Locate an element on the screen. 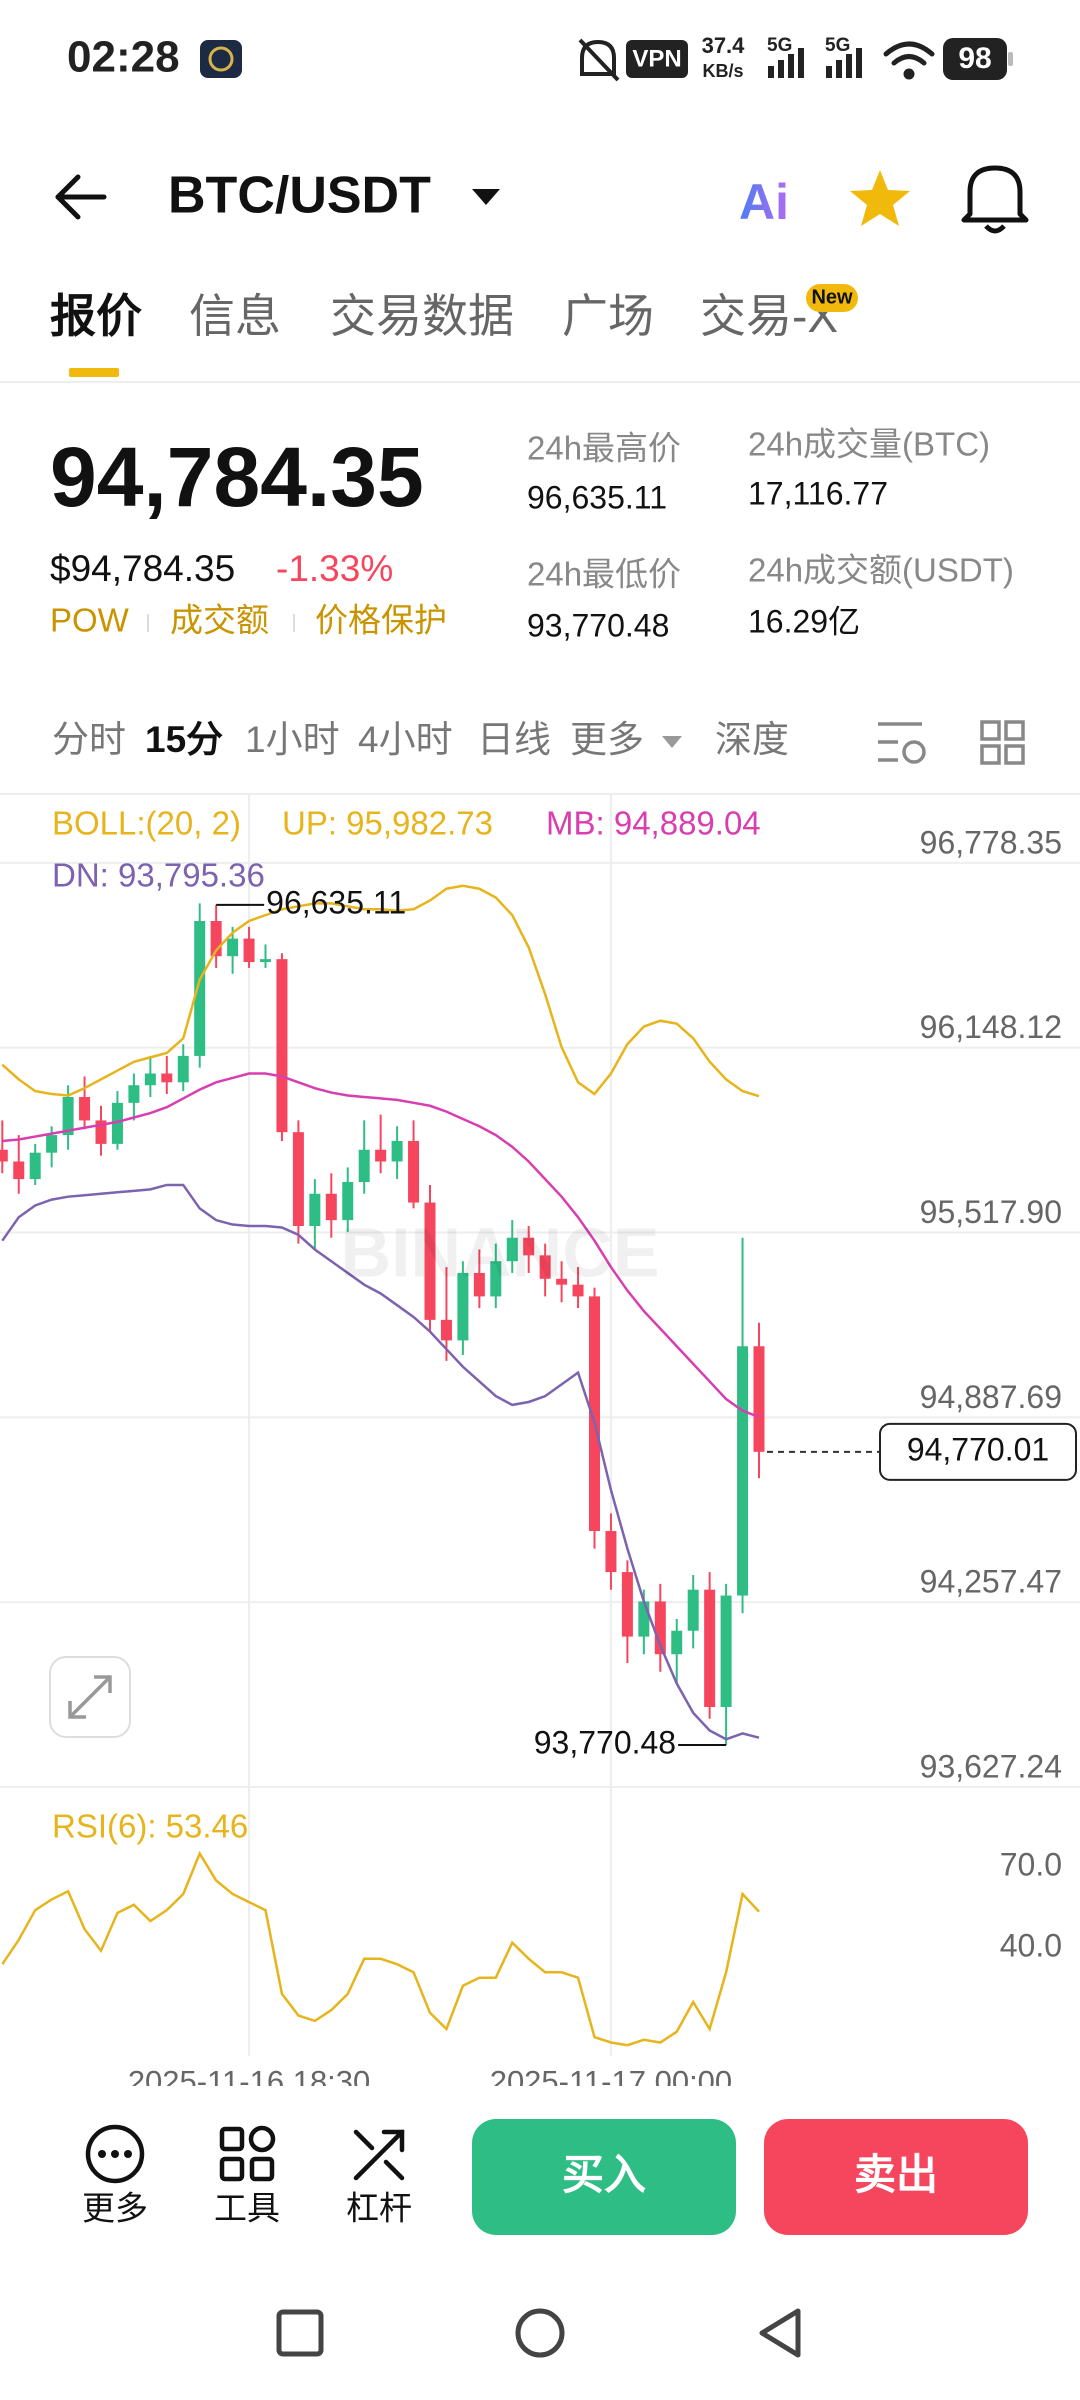 The width and height of the screenshot is (1080, 2400). fiat-price: $94,784.35 is located at coordinates (142, 568).